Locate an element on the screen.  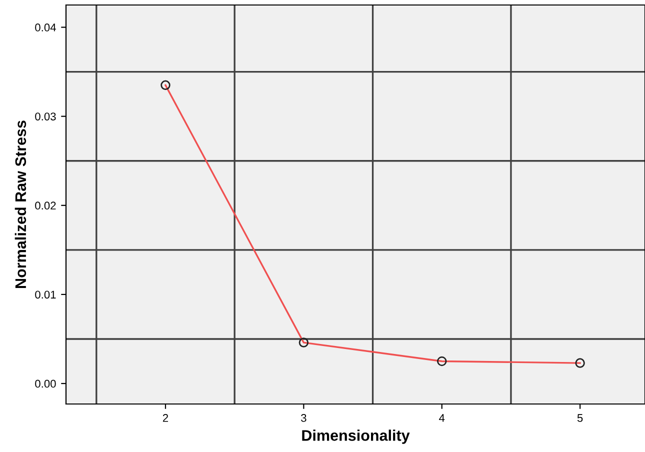
y-tick-label: 0.03 is located at coordinates (45, 116).